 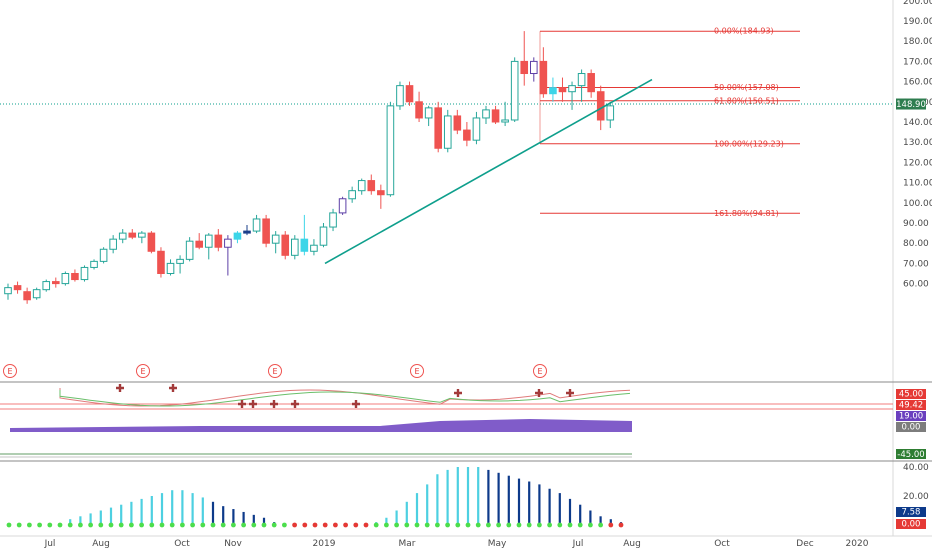 I want to click on price-axis-tick: 160.00, so click(x=917, y=83).